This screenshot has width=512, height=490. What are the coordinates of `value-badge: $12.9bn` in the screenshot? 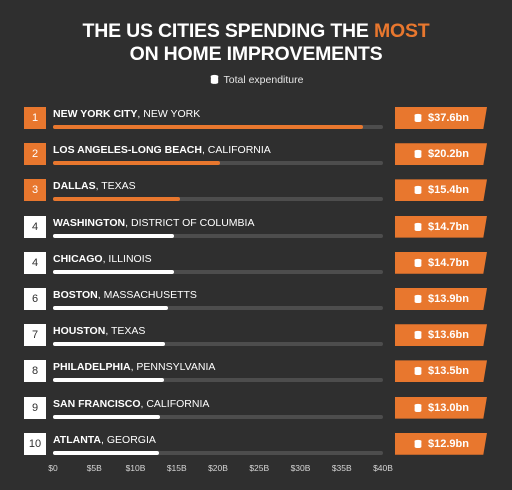 It's located at (441, 443).